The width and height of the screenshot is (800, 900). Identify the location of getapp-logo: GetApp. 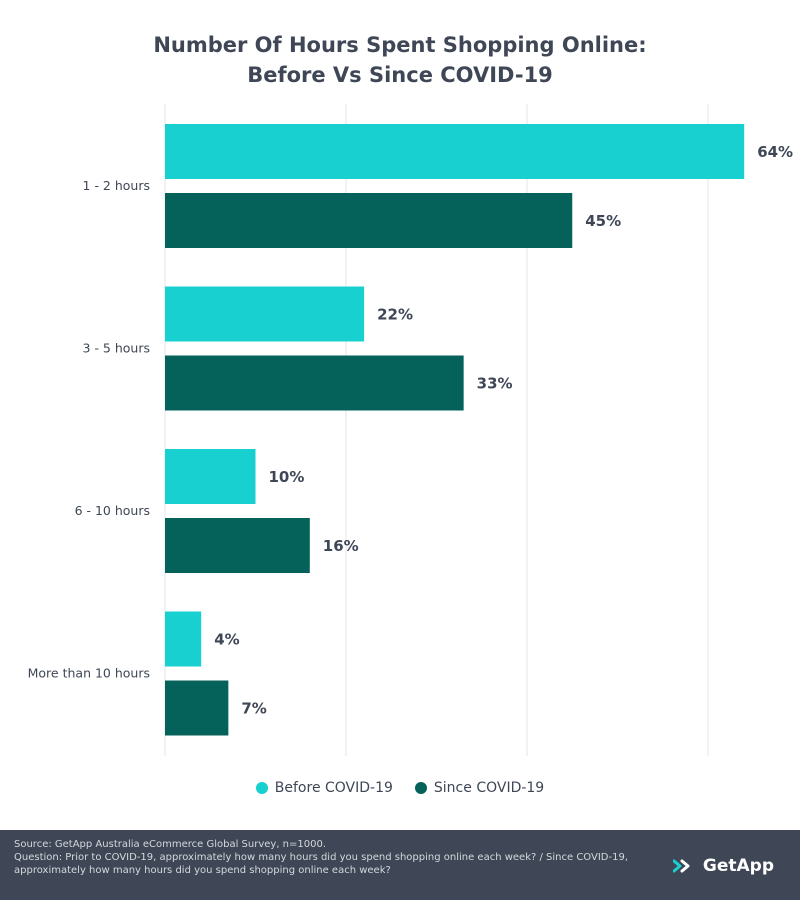
(723, 866).